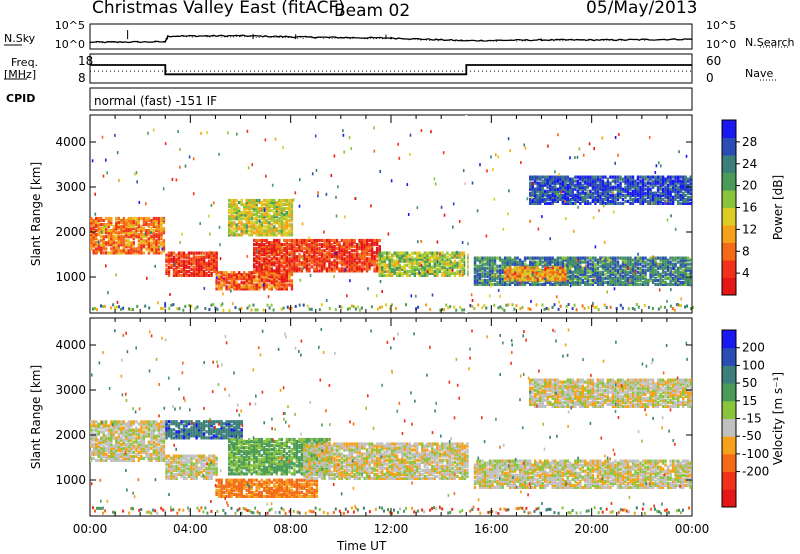 This screenshot has width=800, height=554. I want to click on freq-panel-frame, so click(391, 68).